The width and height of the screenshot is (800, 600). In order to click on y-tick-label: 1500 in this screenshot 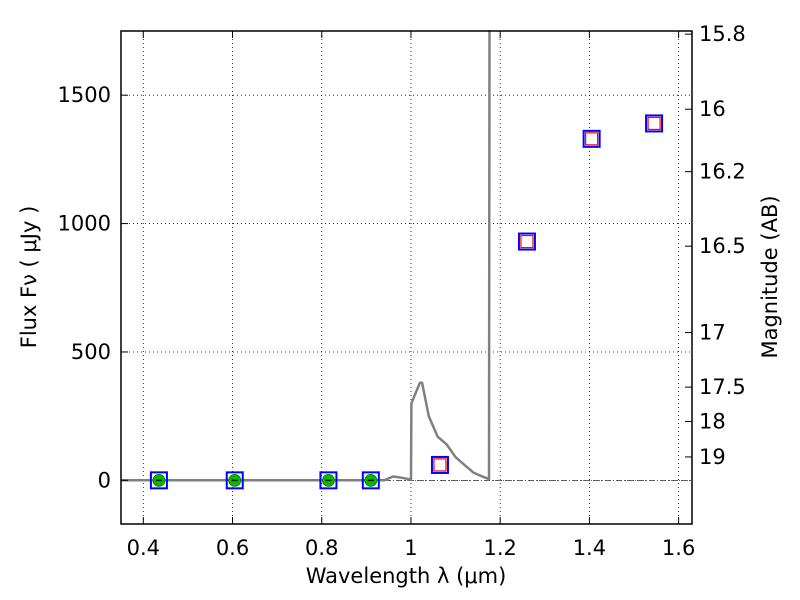, I will do `click(84, 95)`.